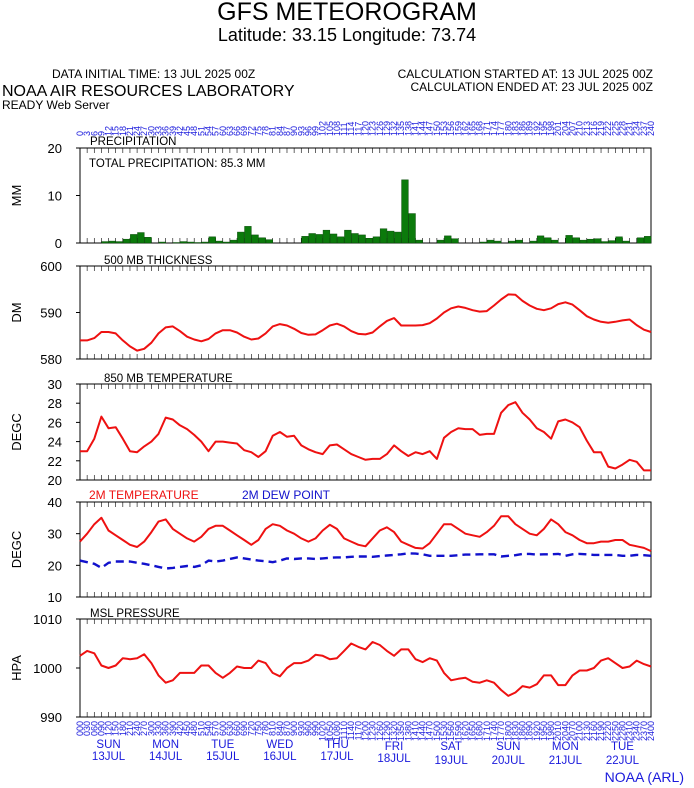  Describe the element at coordinates (487, 731) in the screenshot. I see `time-label: 1710` at that location.